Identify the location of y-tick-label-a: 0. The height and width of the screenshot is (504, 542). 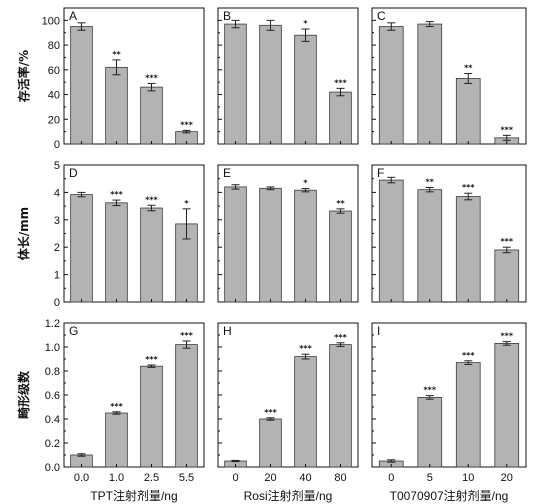
(57, 145).